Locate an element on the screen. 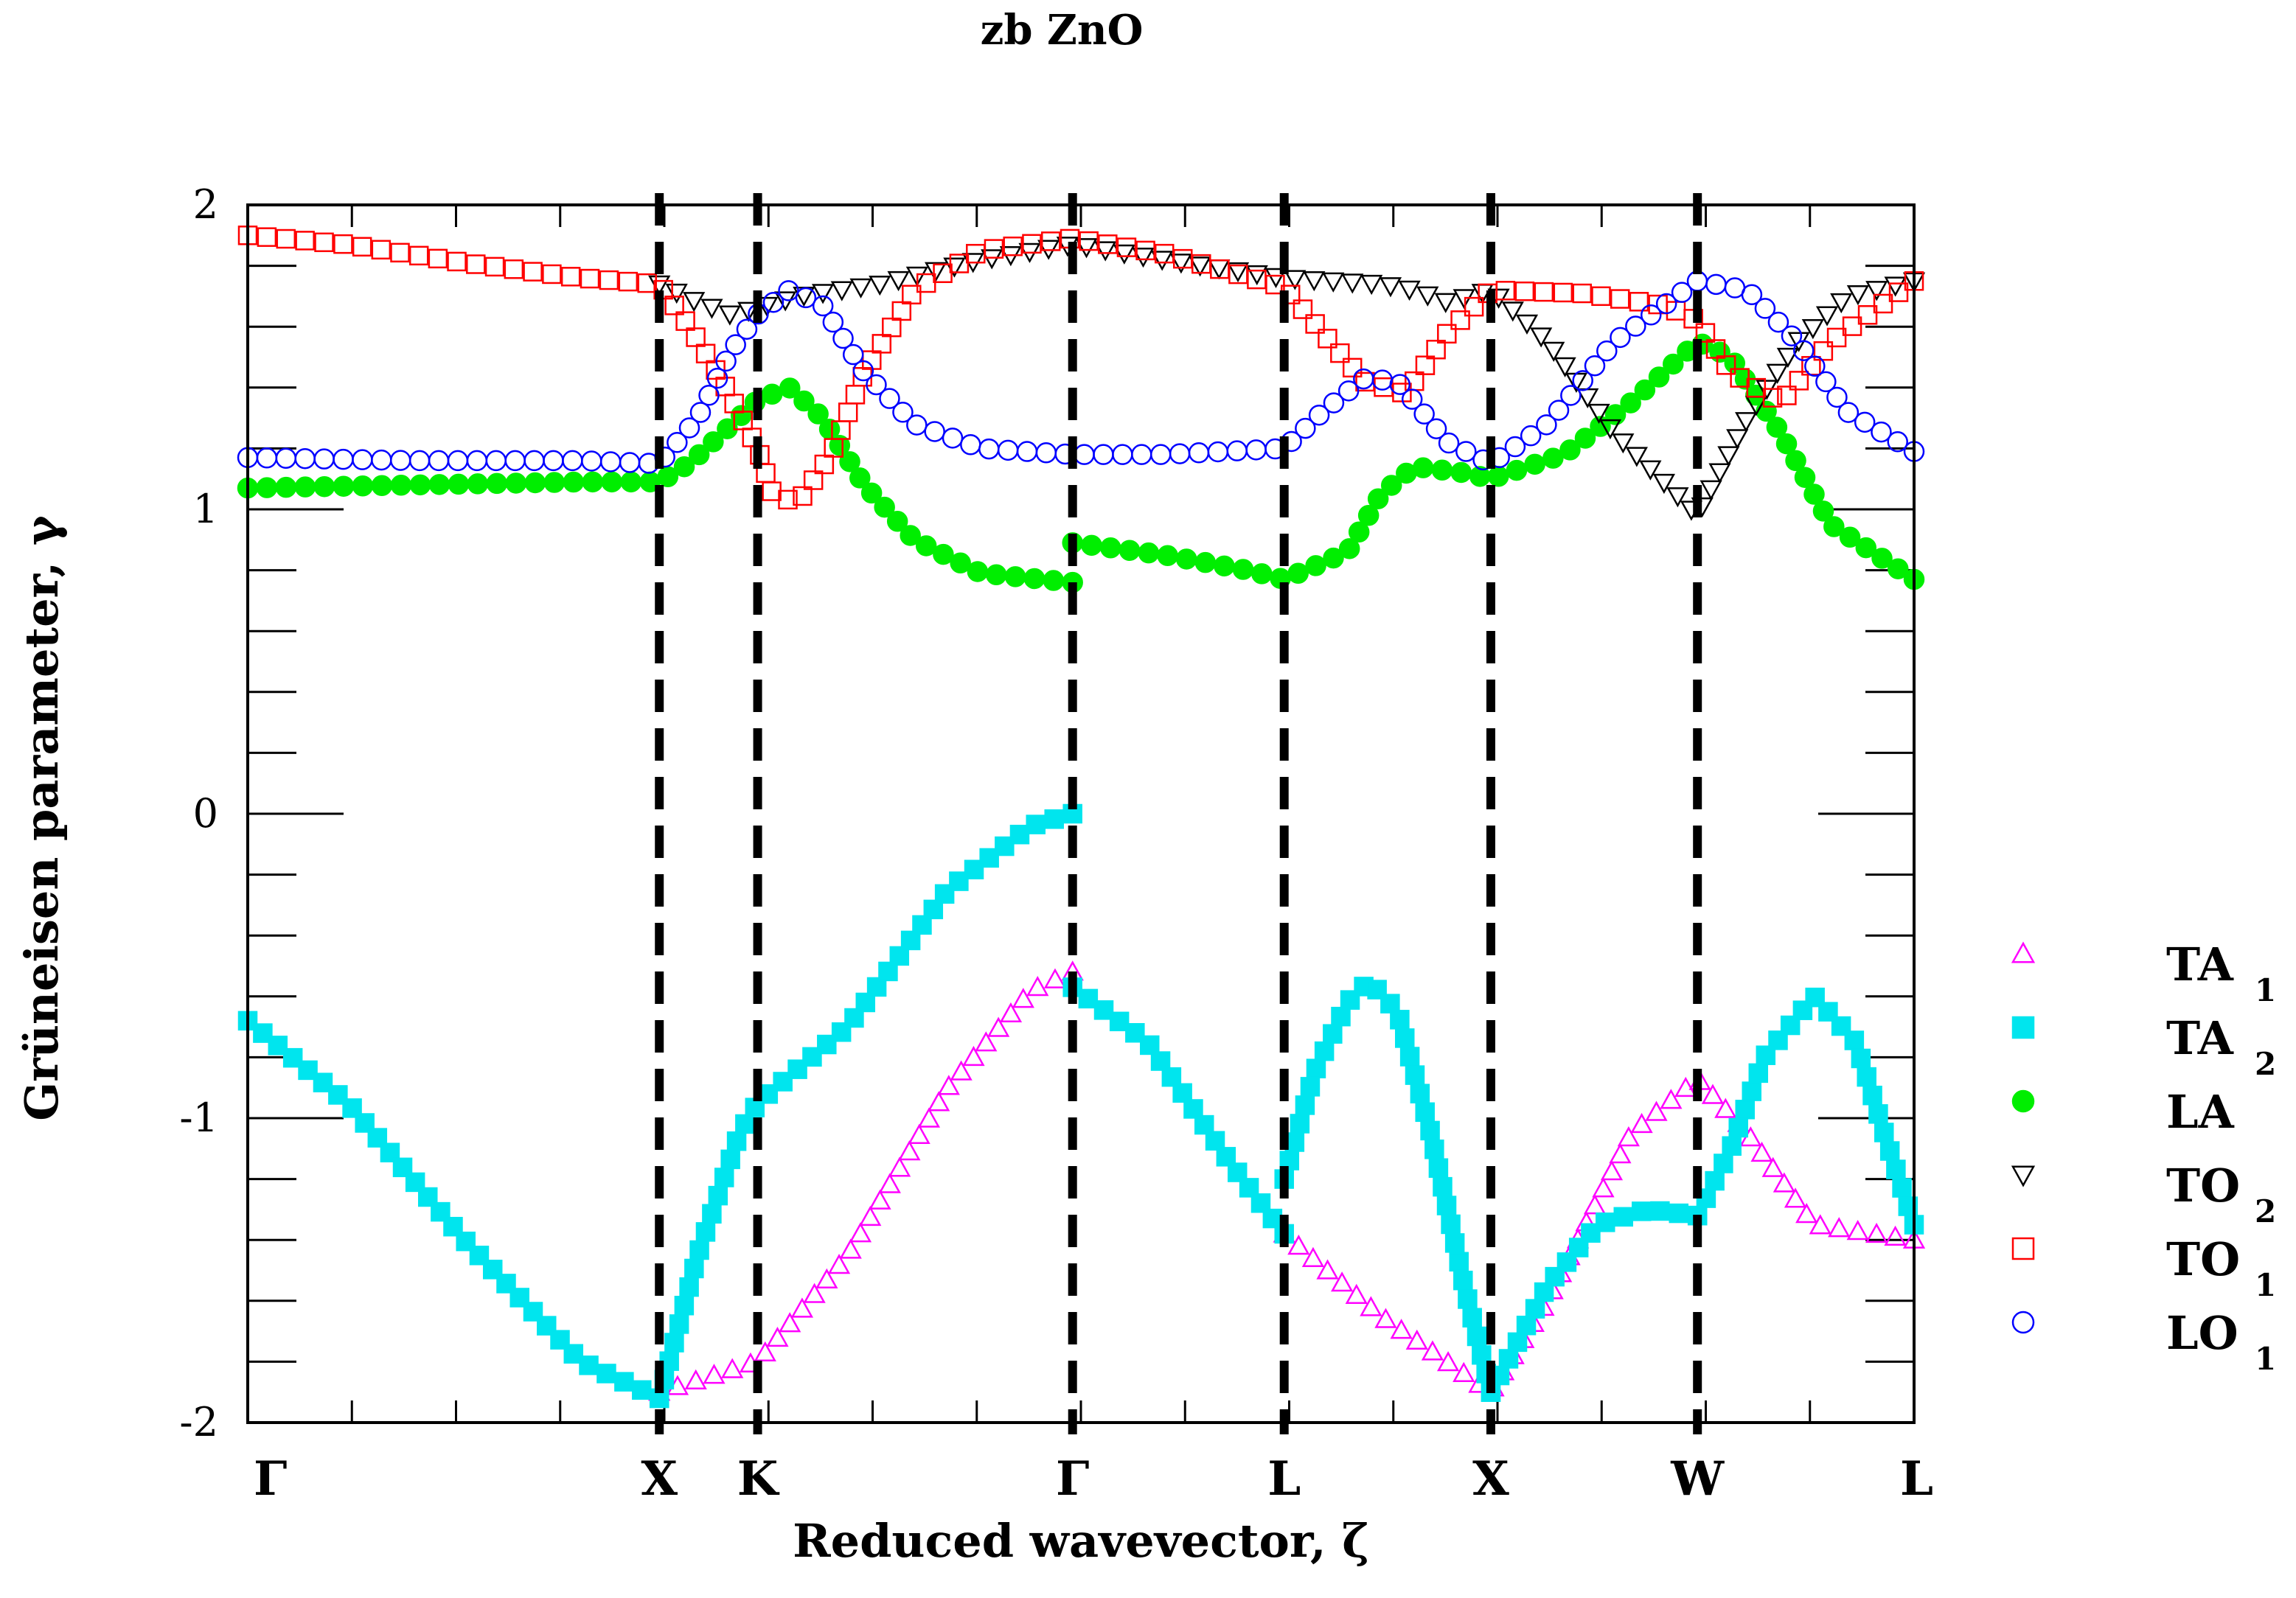 The image size is (2296, 1598). series-to2 is located at coordinates (1287, 379).